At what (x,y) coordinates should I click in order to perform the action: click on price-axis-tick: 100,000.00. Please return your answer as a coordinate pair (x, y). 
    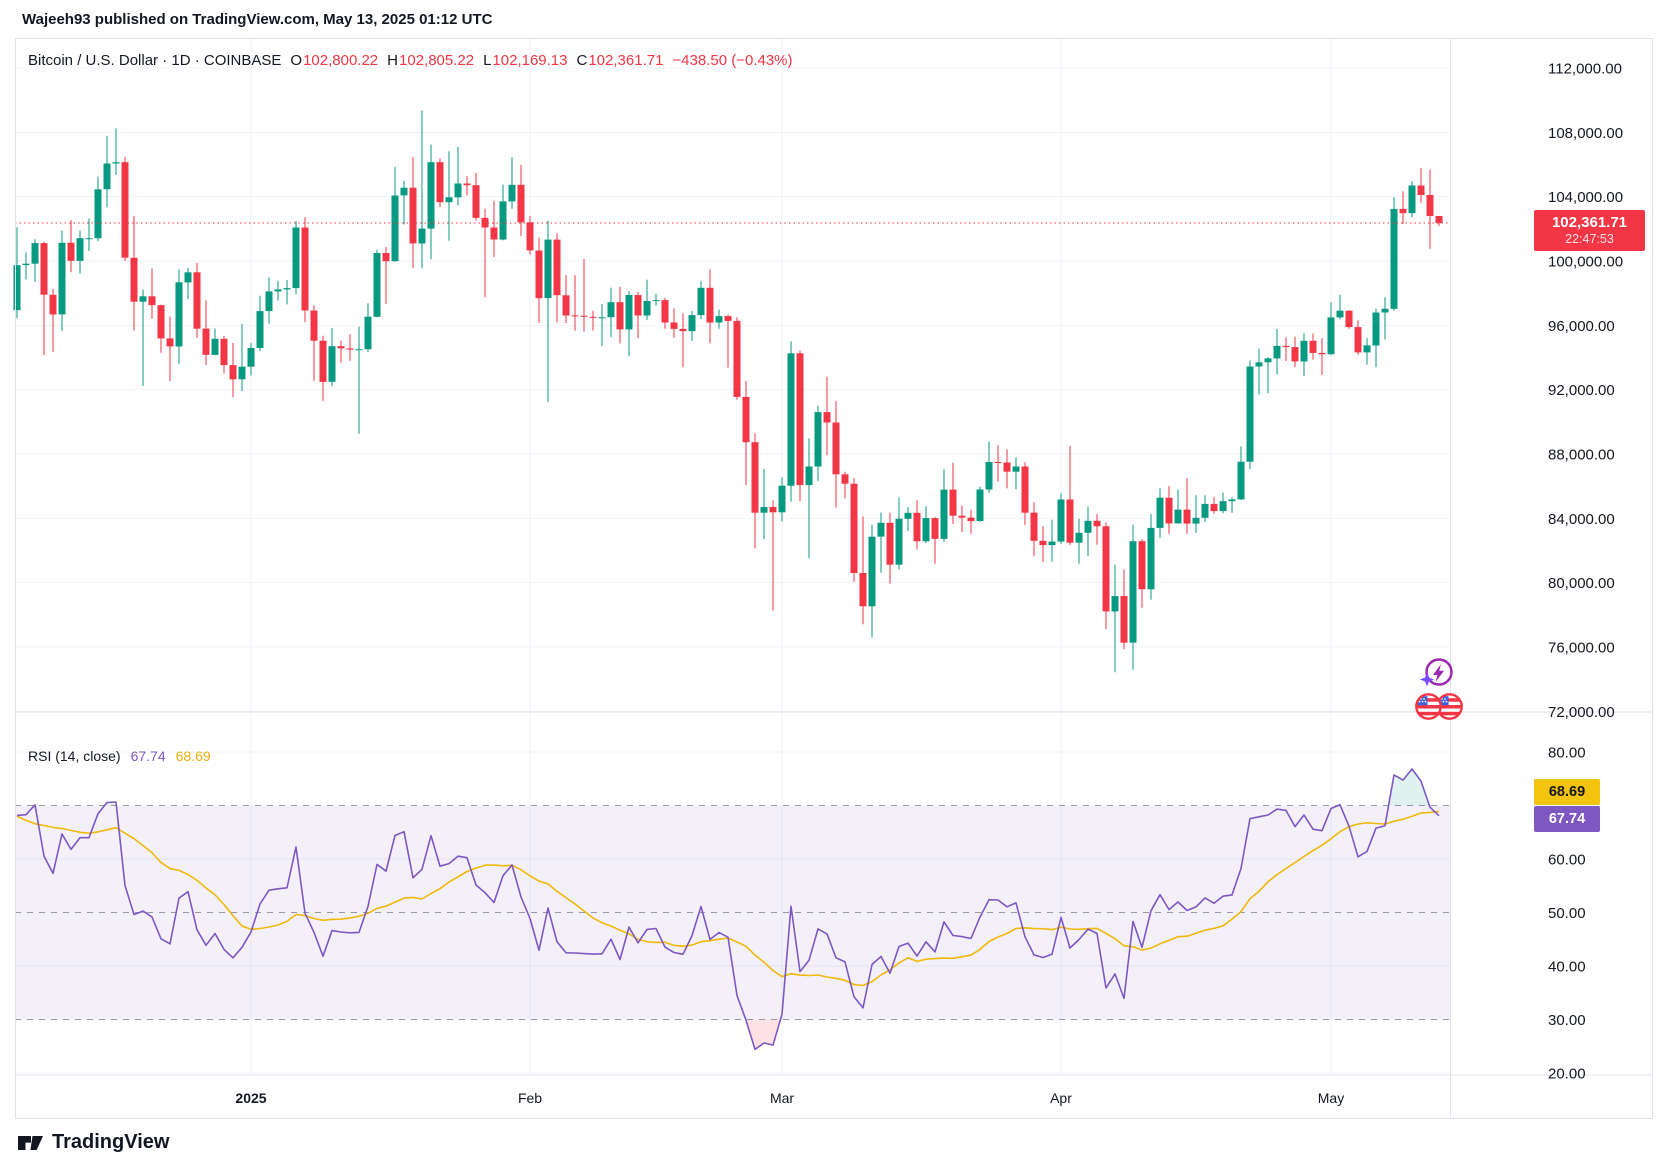
    Looking at the image, I should click on (1585, 262).